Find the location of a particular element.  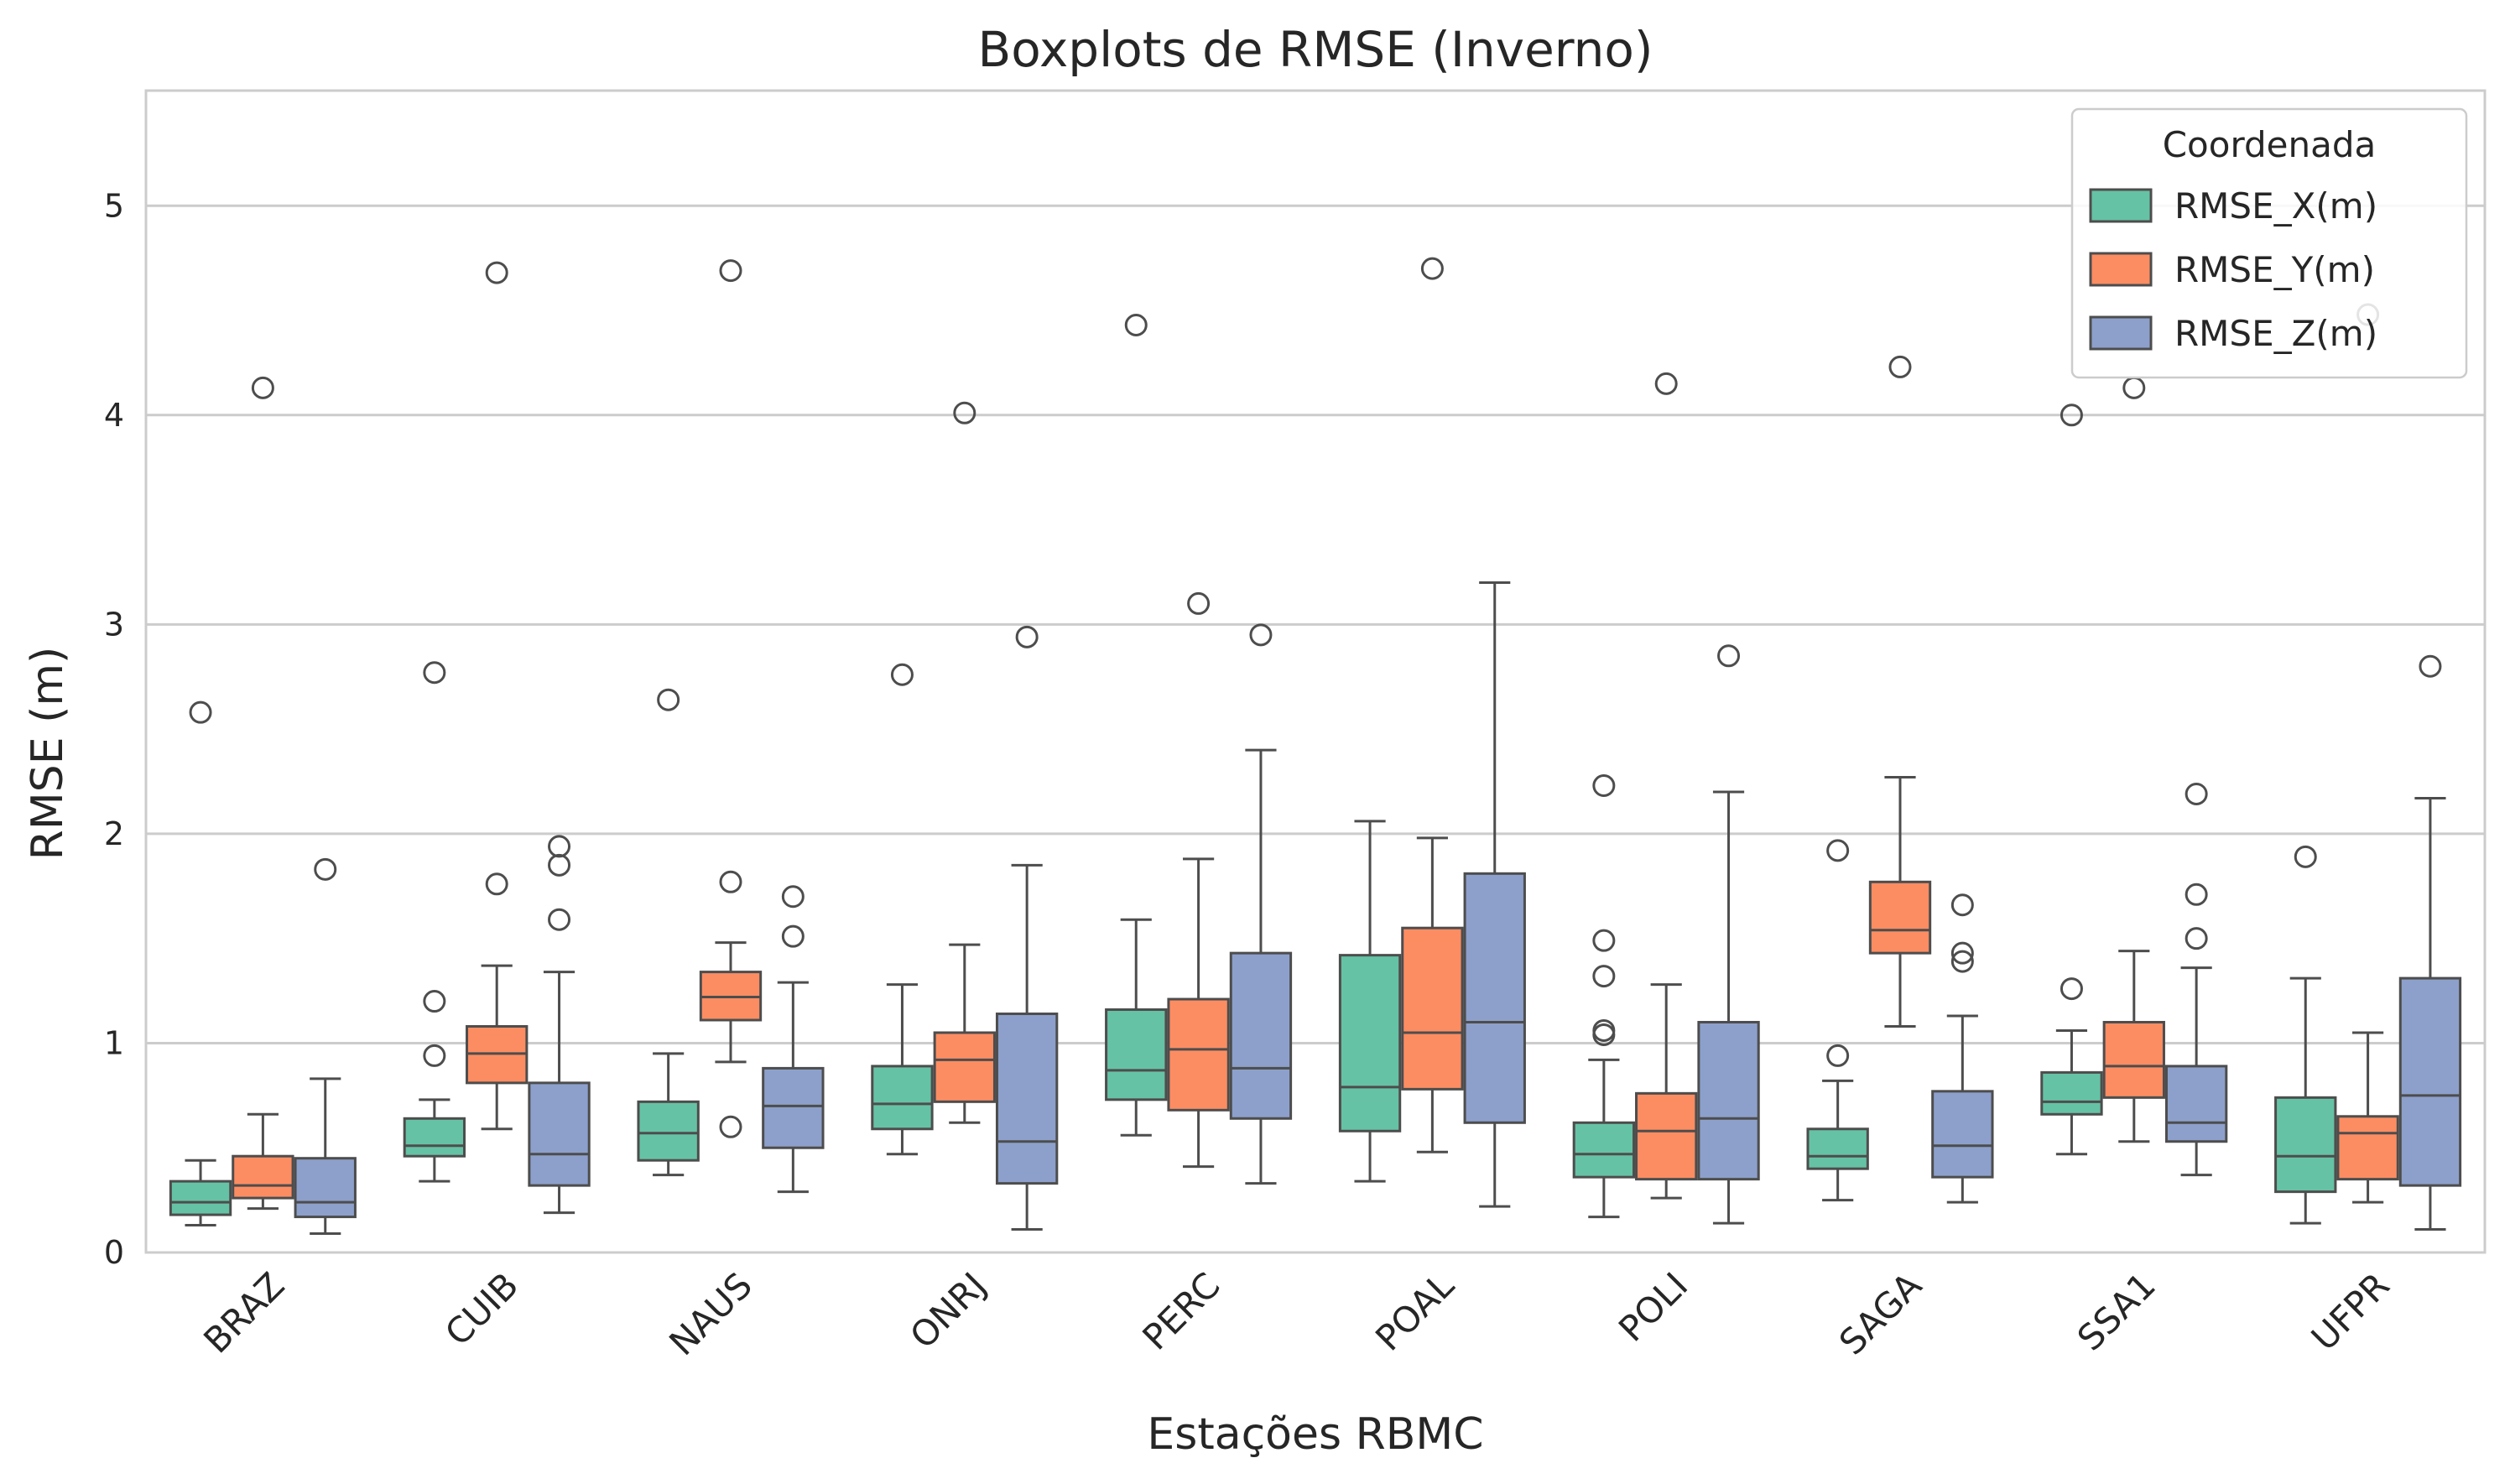

y-tick-label: 1 is located at coordinates (114, 1042).